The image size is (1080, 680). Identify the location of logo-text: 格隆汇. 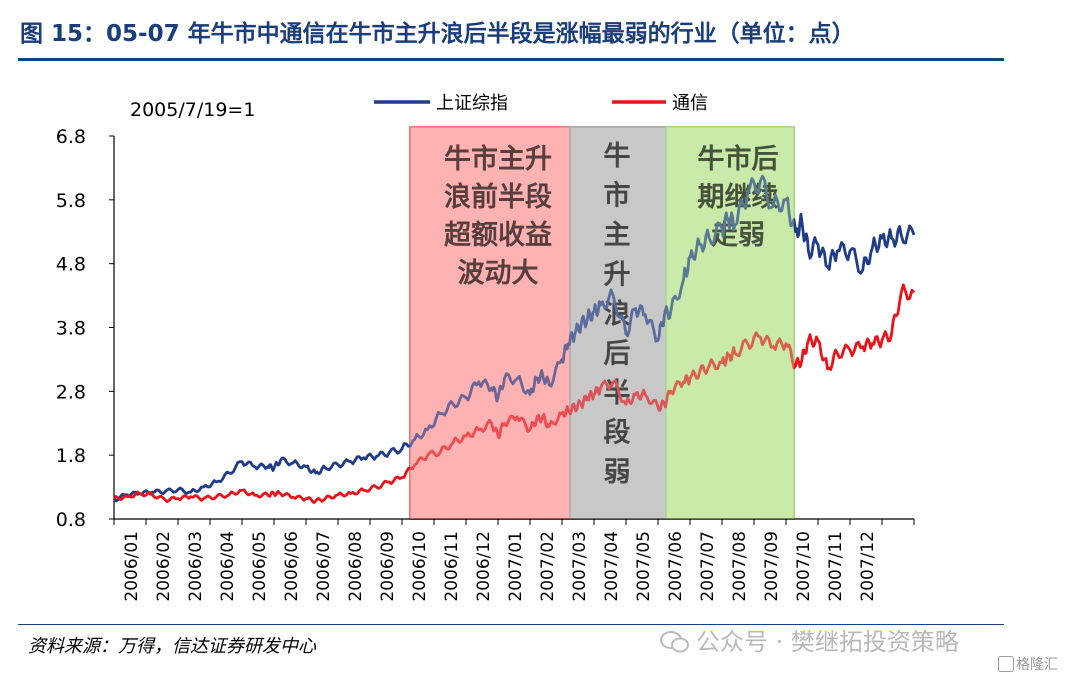
(1037, 665).